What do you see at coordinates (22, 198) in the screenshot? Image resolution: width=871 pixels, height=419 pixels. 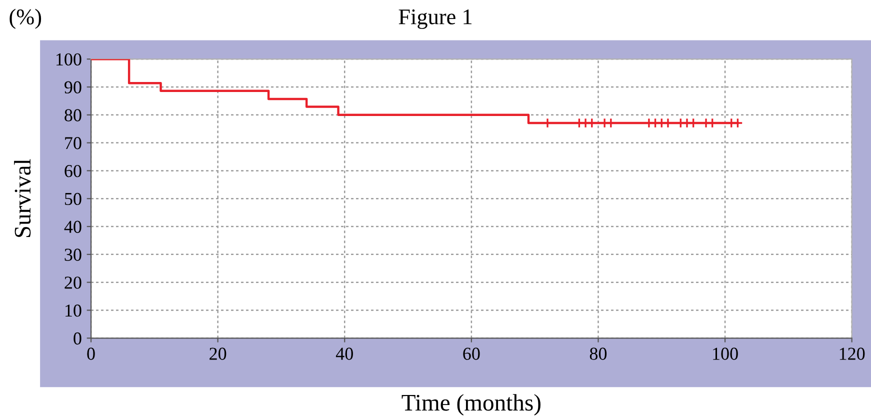 I see `y-axis-title: Survival` at bounding box center [22, 198].